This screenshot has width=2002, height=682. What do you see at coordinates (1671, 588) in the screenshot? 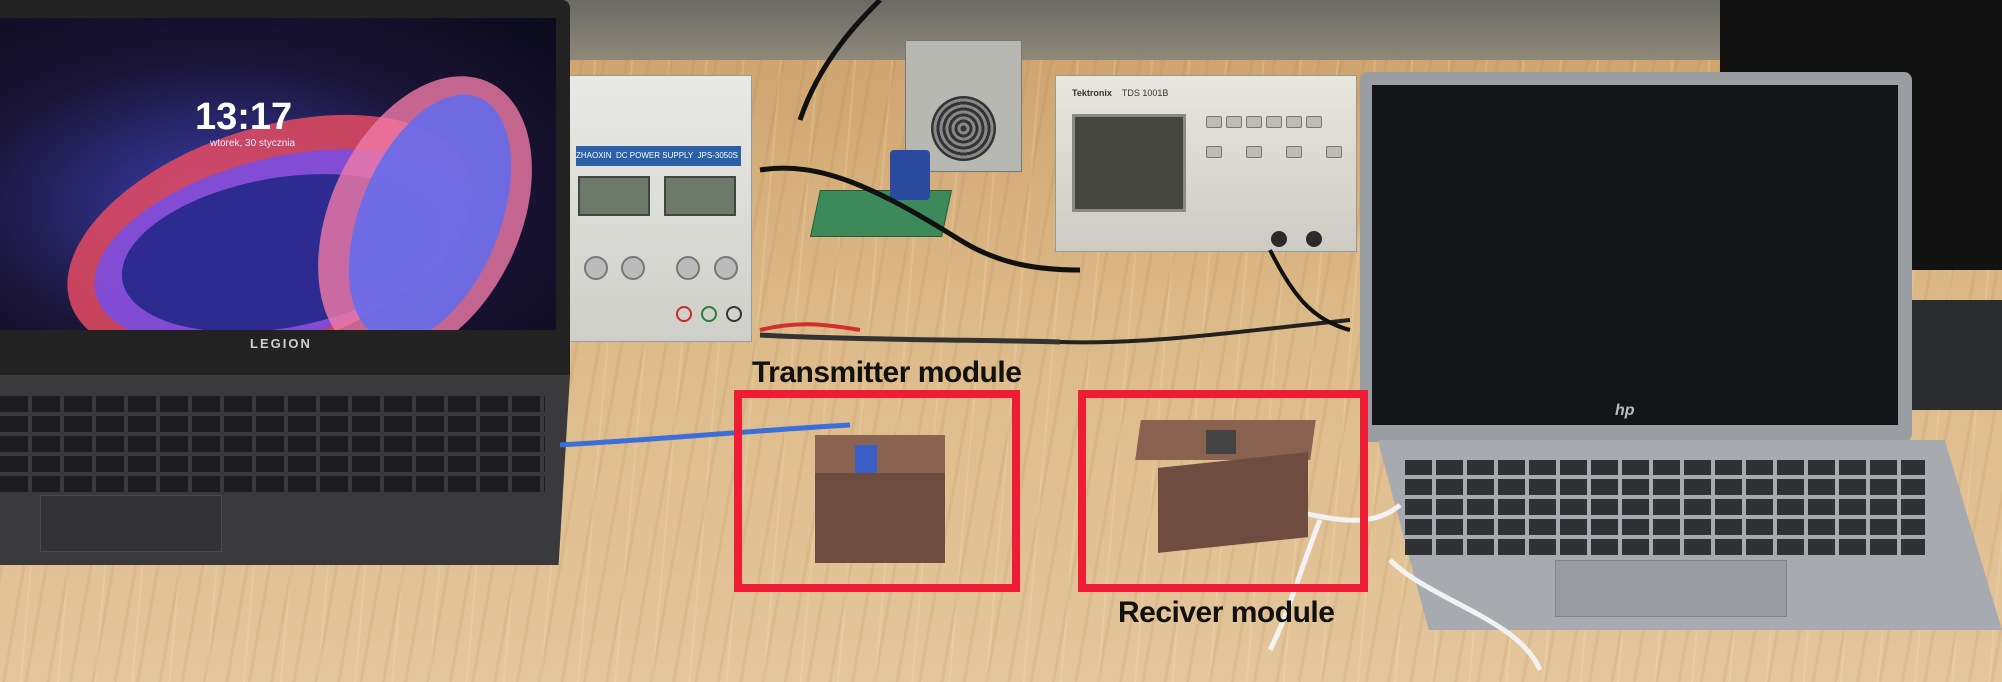
I see `right-laptop-touchpad` at bounding box center [1671, 588].